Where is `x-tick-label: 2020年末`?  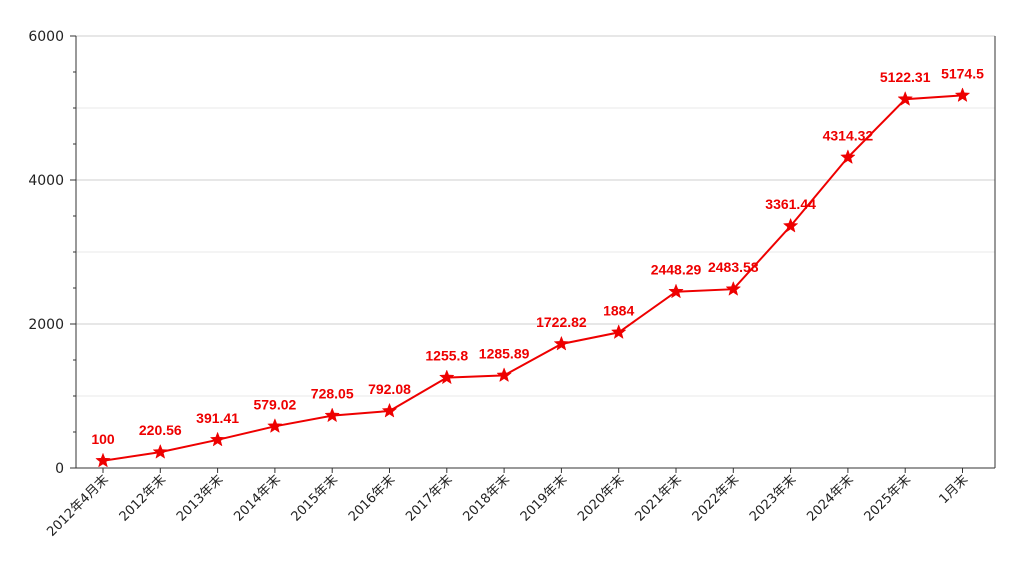 x-tick-label: 2020年末 is located at coordinates (601, 498).